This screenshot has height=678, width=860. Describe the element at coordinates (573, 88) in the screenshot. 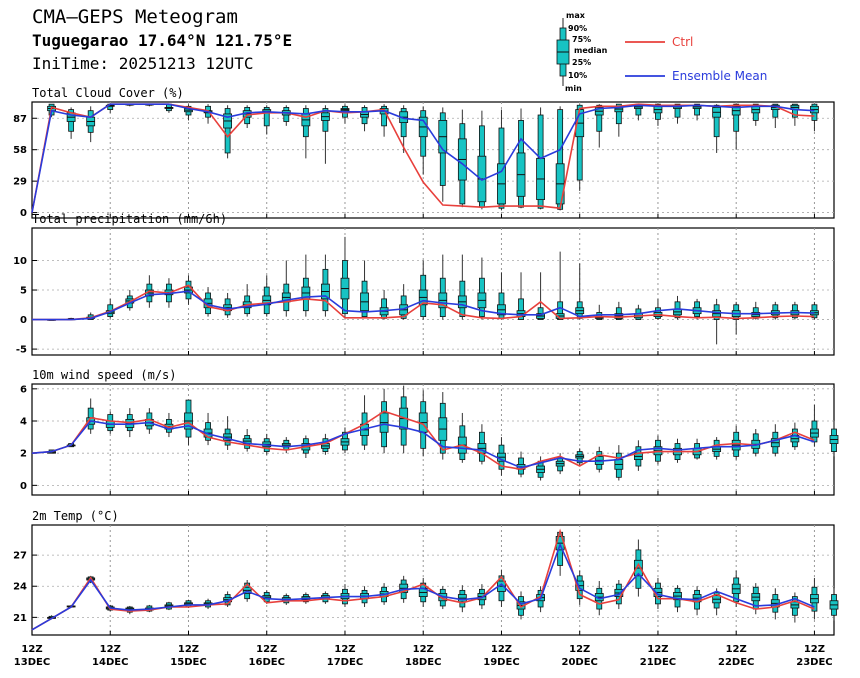

I see `legend-box-label: min` at that location.